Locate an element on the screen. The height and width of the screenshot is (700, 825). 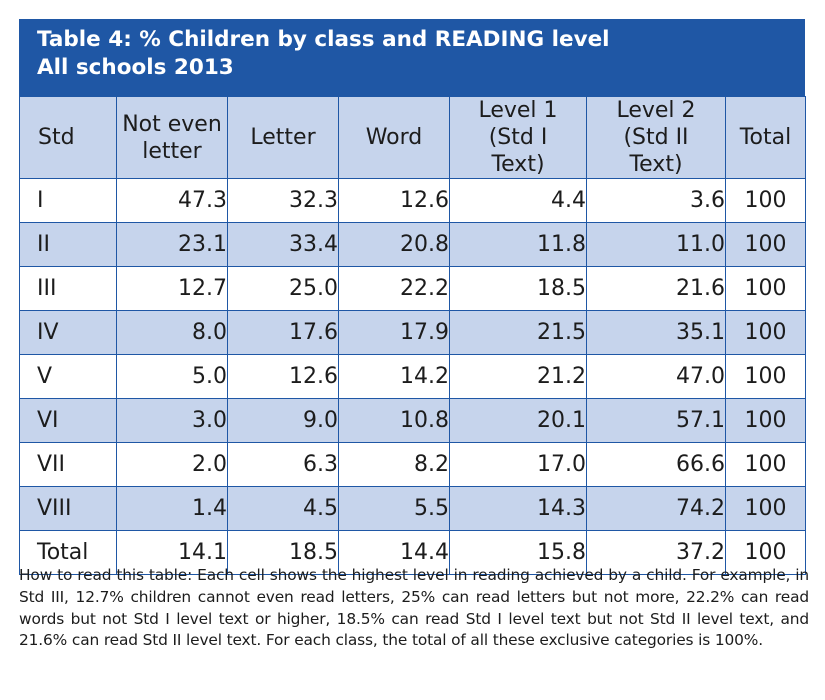
value-cell: 5.0 is located at coordinates (172, 376).